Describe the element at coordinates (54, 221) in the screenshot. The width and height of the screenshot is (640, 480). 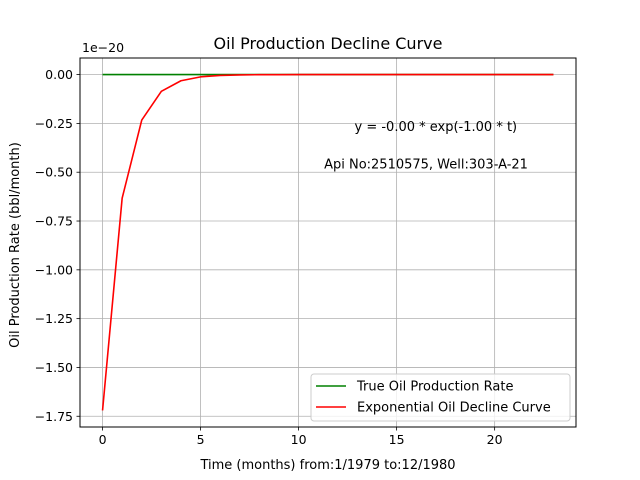
I see `y-tick-label: −0.75` at that location.